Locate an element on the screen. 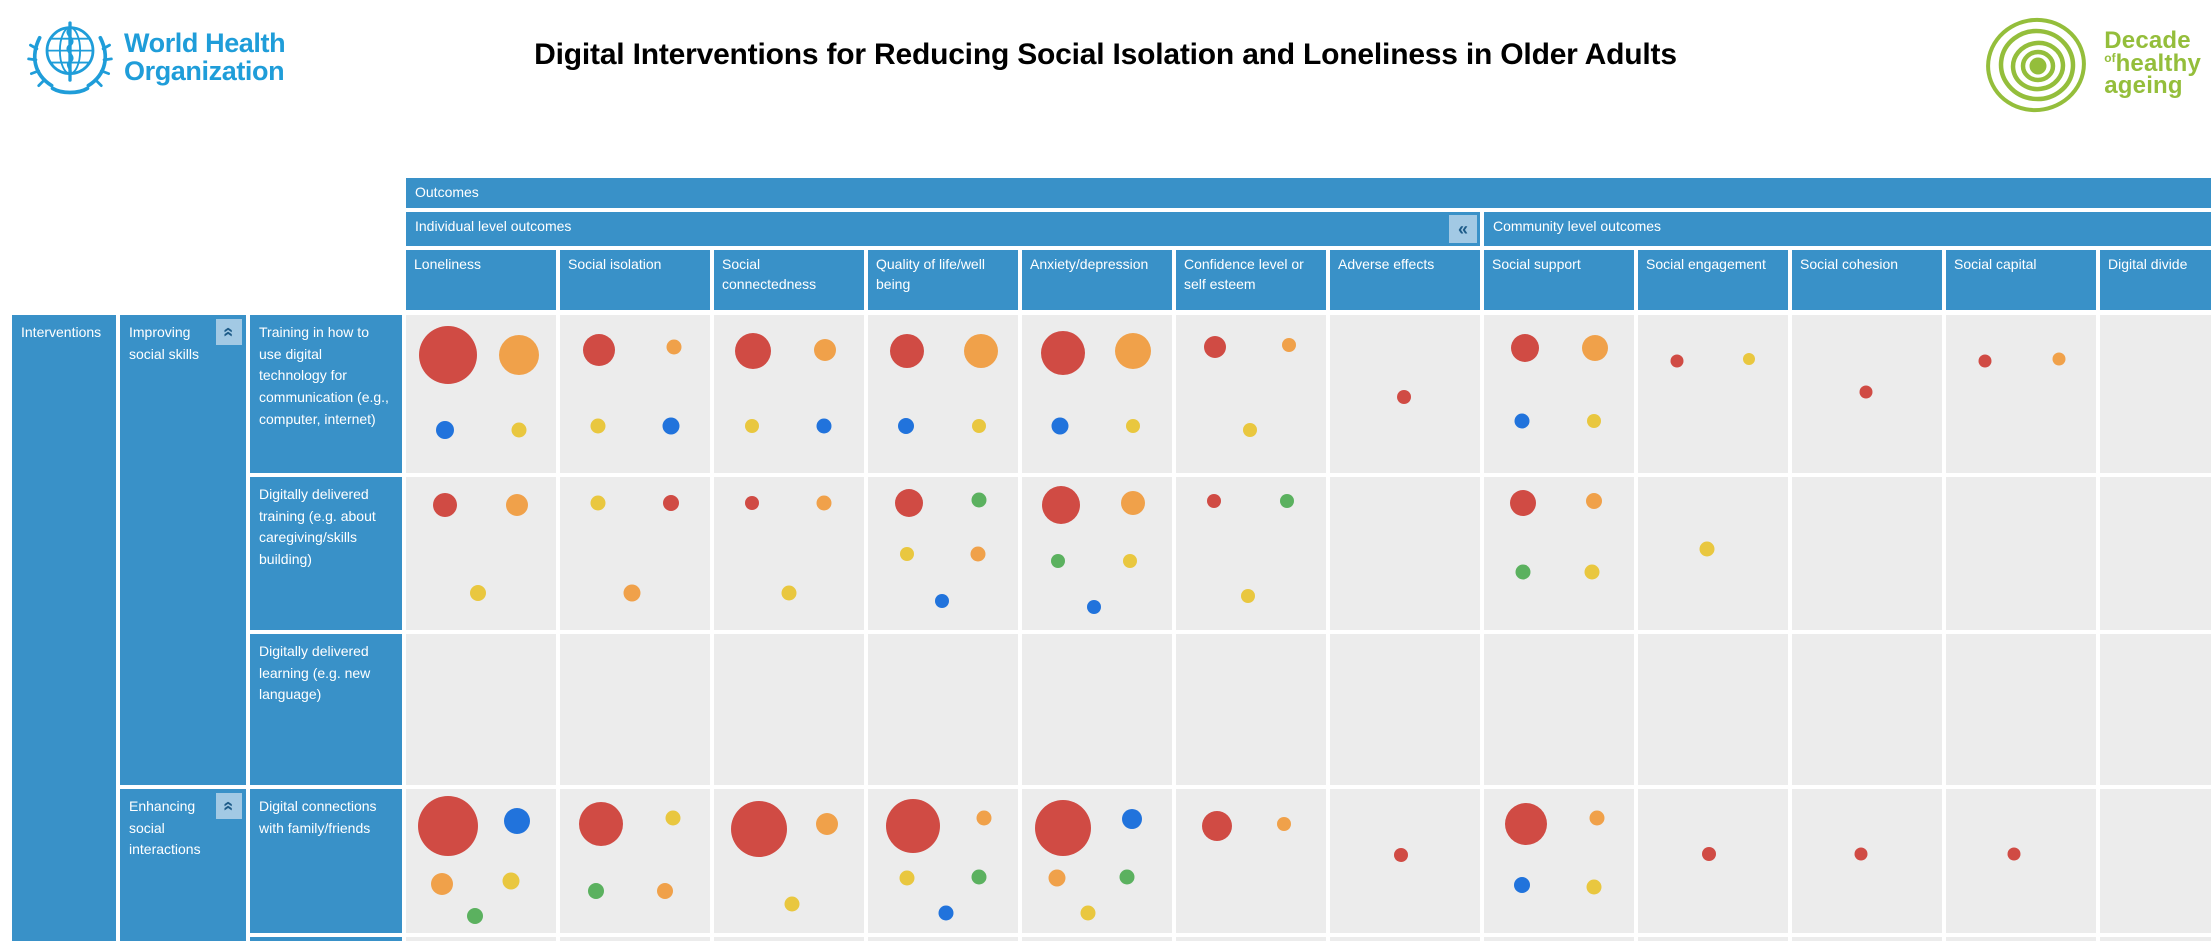 This screenshot has width=2211, height=941. matrix-cell-r2-c3 is located at coordinates (789, 553).